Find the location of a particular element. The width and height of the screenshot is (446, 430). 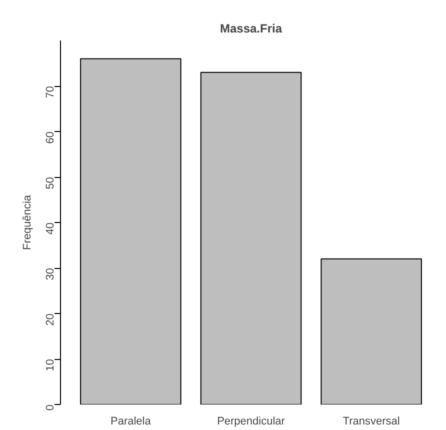

y-axis-title: Frequência is located at coordinates (28, 222).